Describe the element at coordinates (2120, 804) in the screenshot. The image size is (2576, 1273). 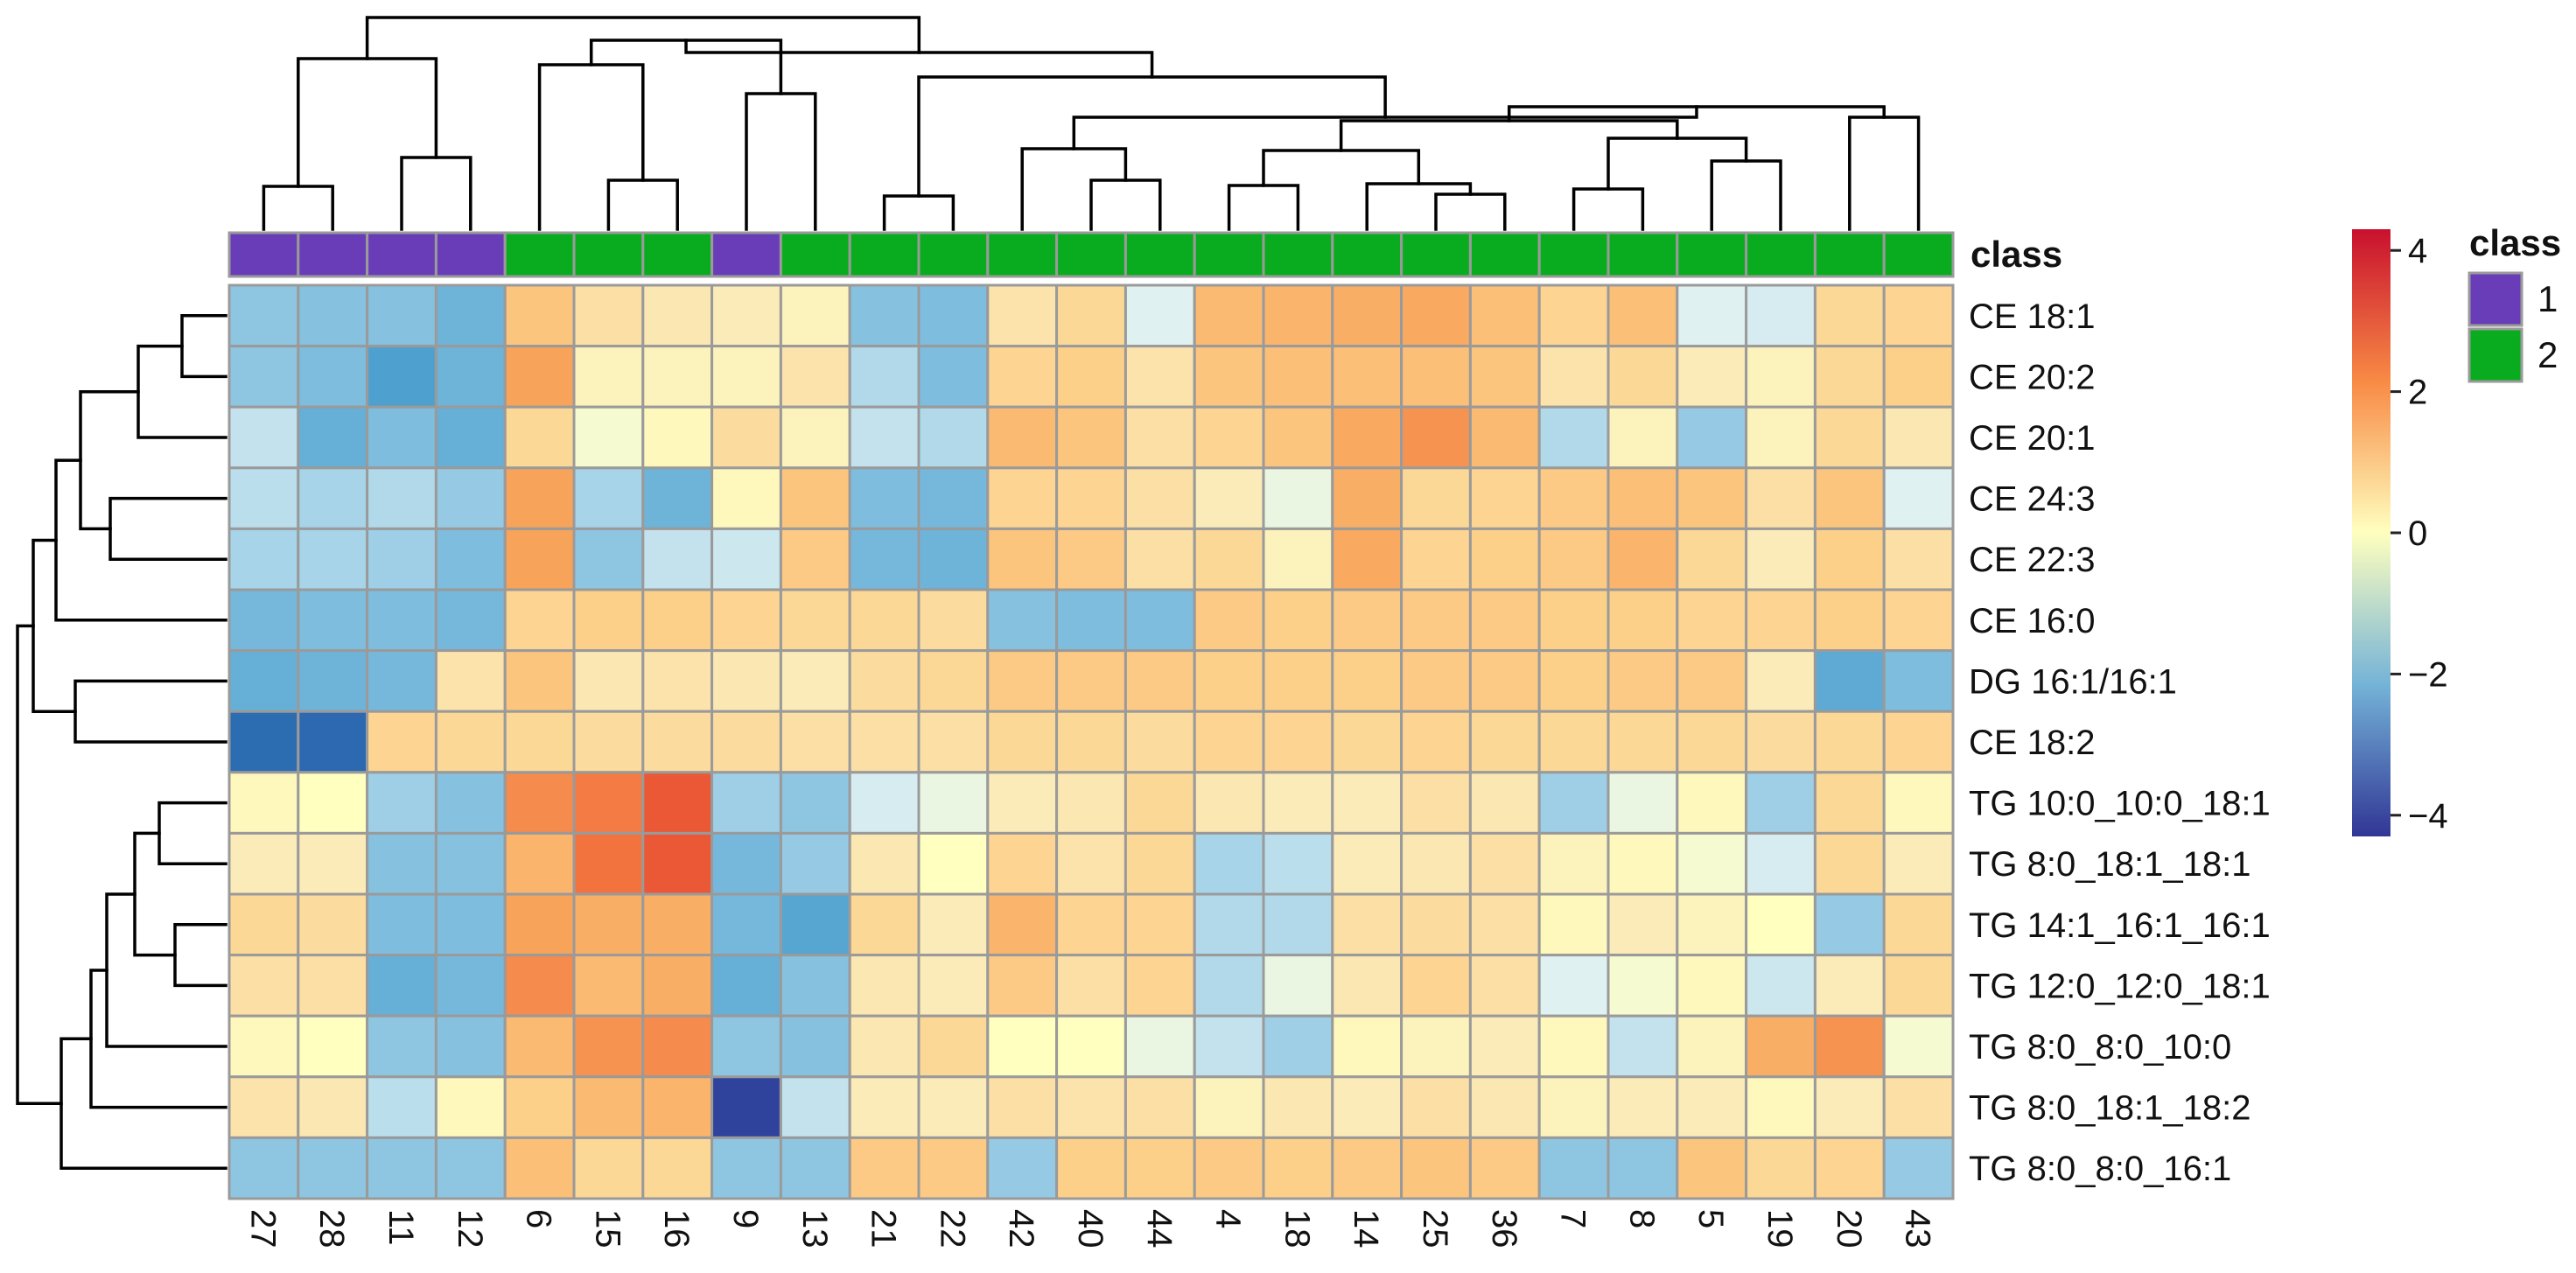
I see `row-label: TG 10:0_10:0_18:1` at that location.